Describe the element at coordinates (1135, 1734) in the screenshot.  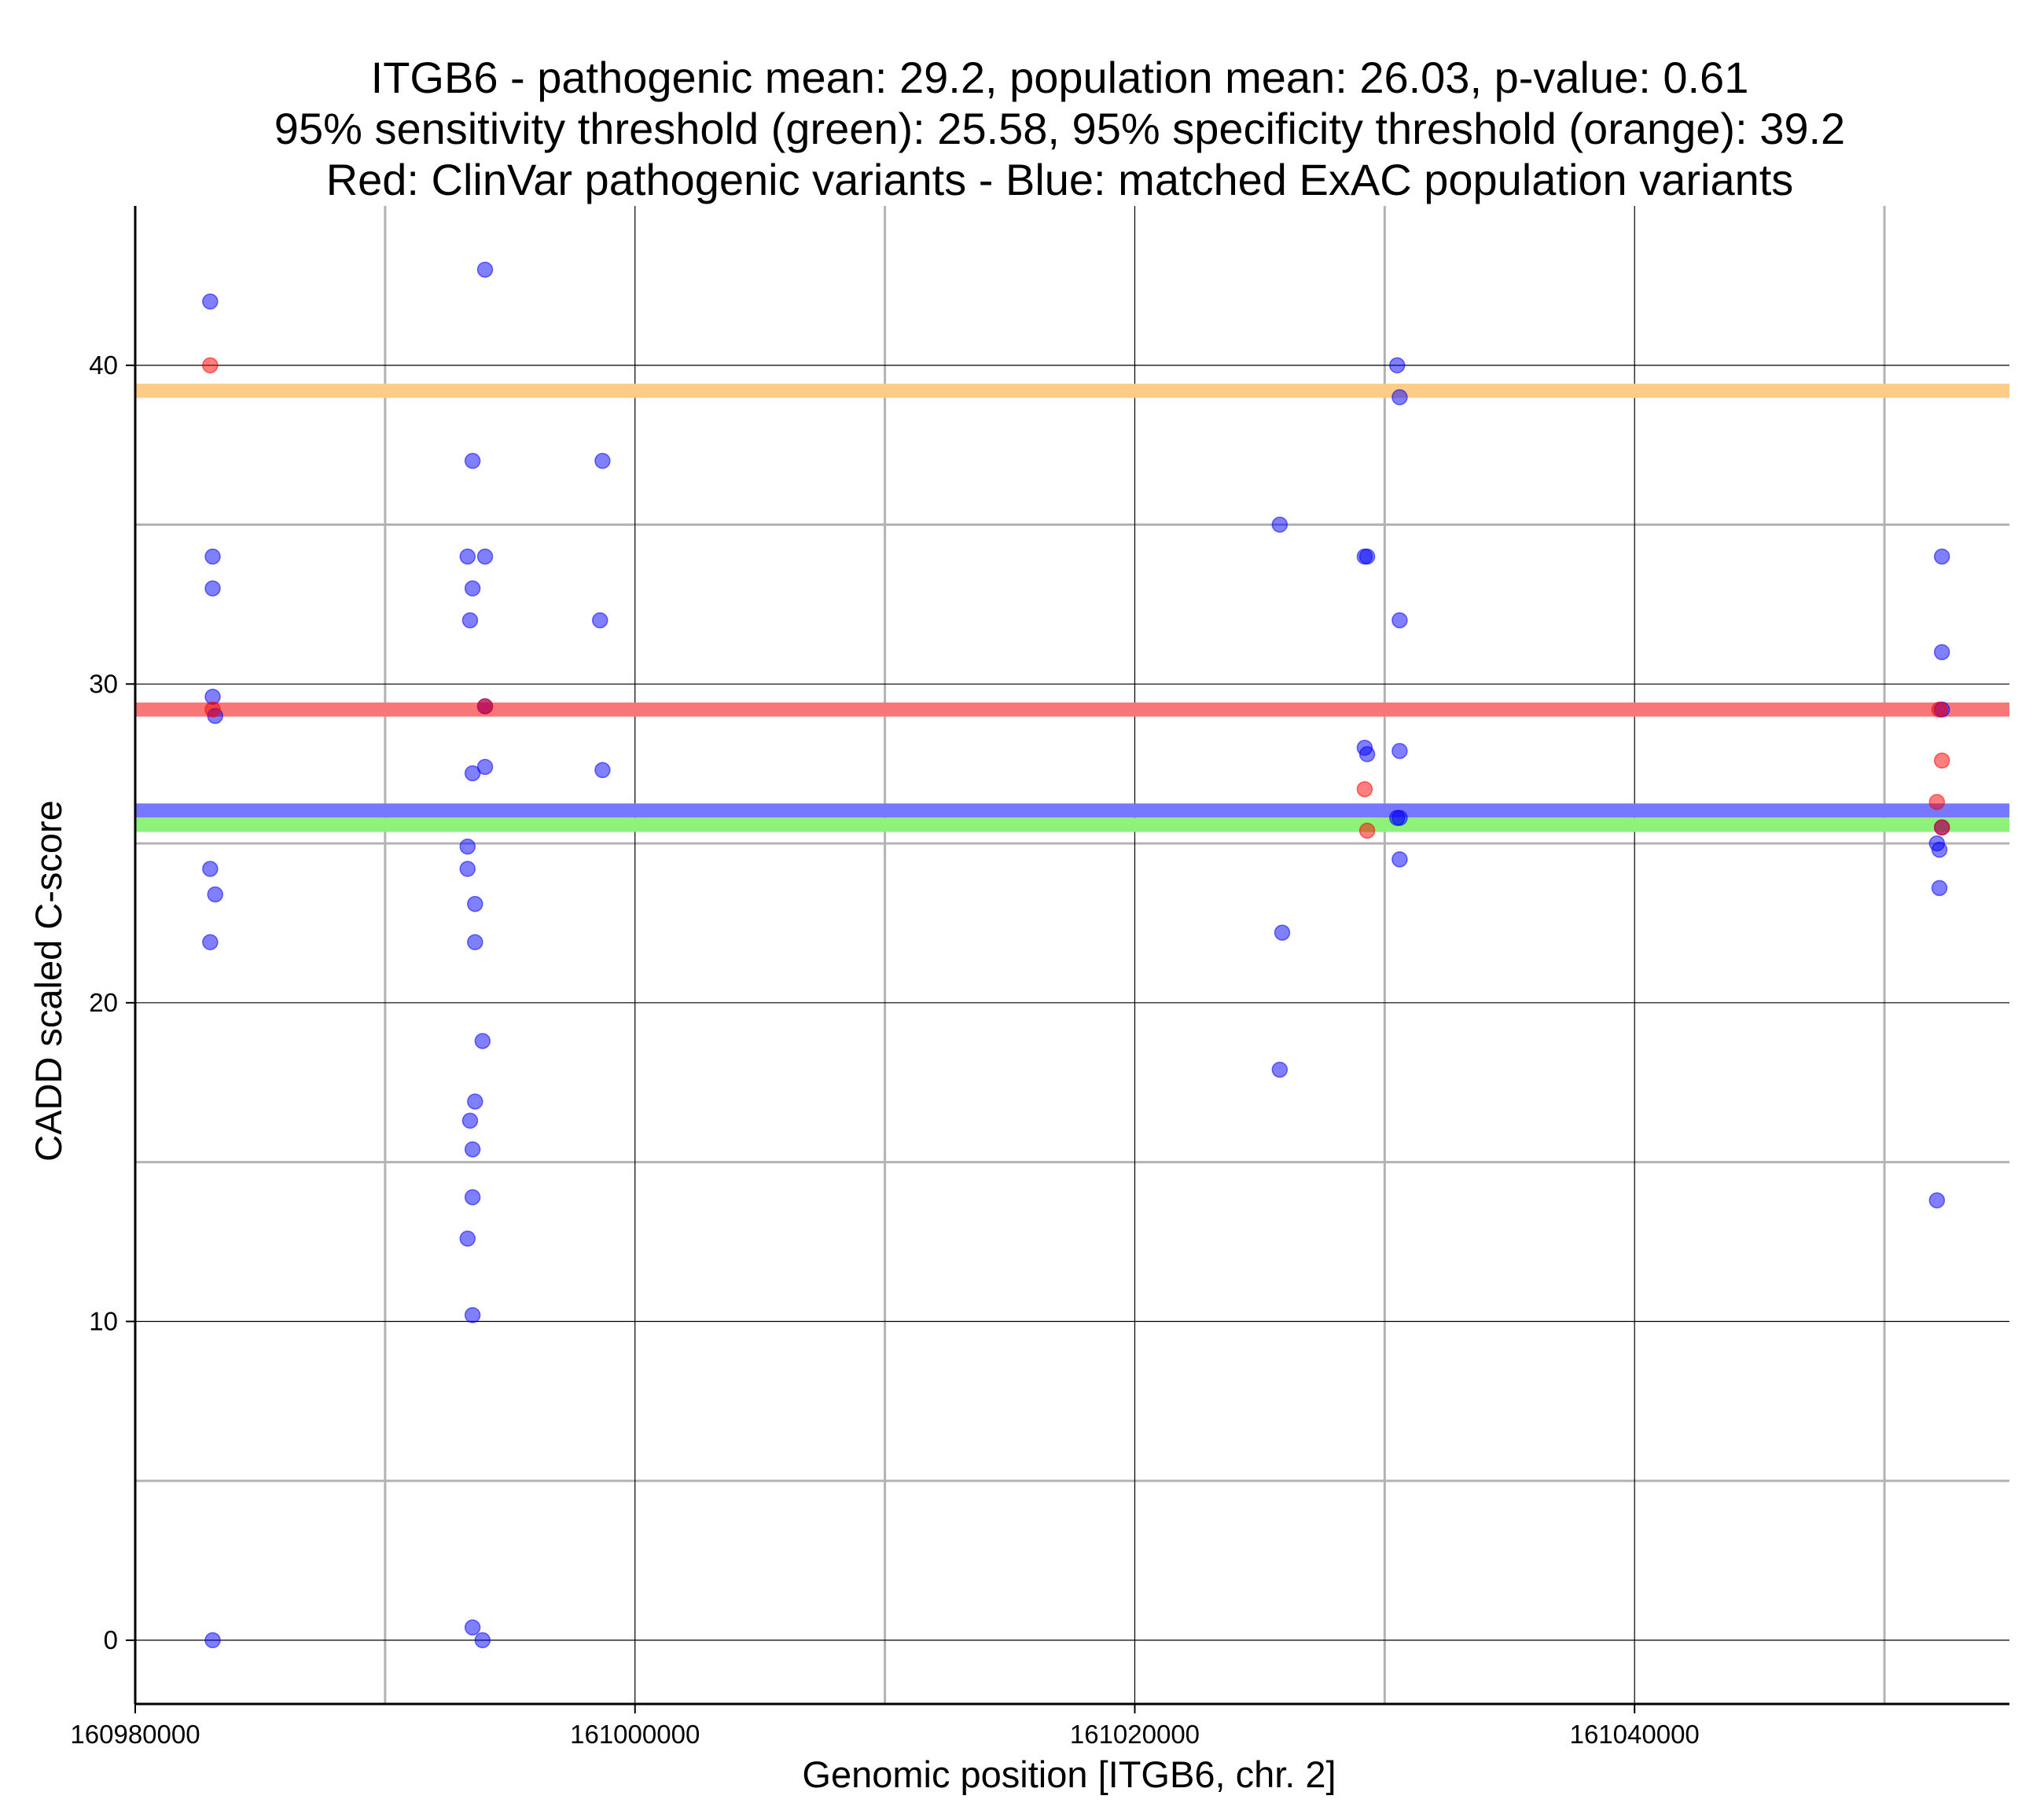
I see `x-tick-label: 161020000` at that location.